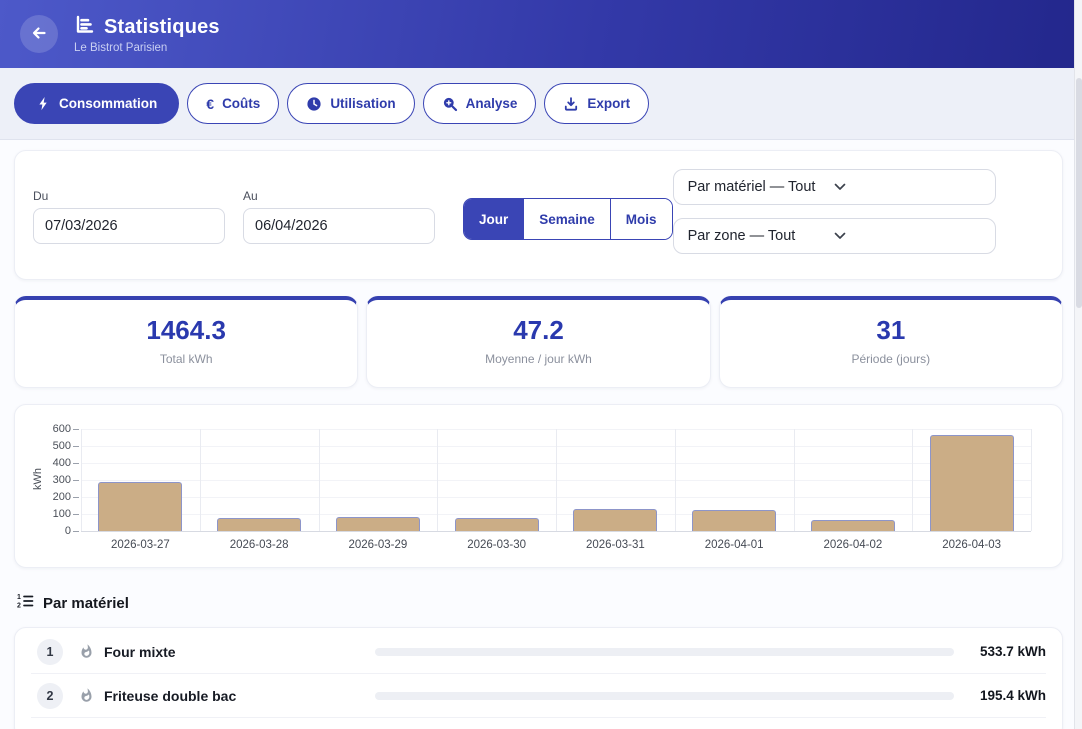  I want to click on flame-icon, so click(86, 651).